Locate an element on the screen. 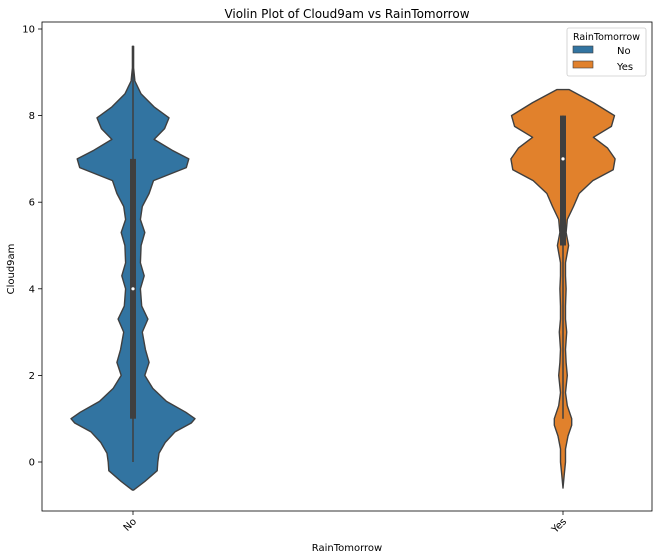  y-axis-label: Cloud9am is located at coordinates (11, 269).